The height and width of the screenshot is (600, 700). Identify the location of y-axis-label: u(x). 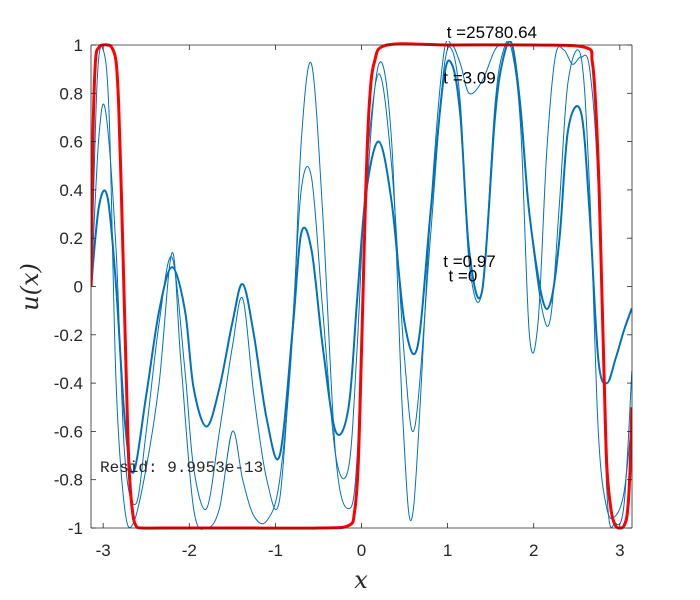
(30, 287).